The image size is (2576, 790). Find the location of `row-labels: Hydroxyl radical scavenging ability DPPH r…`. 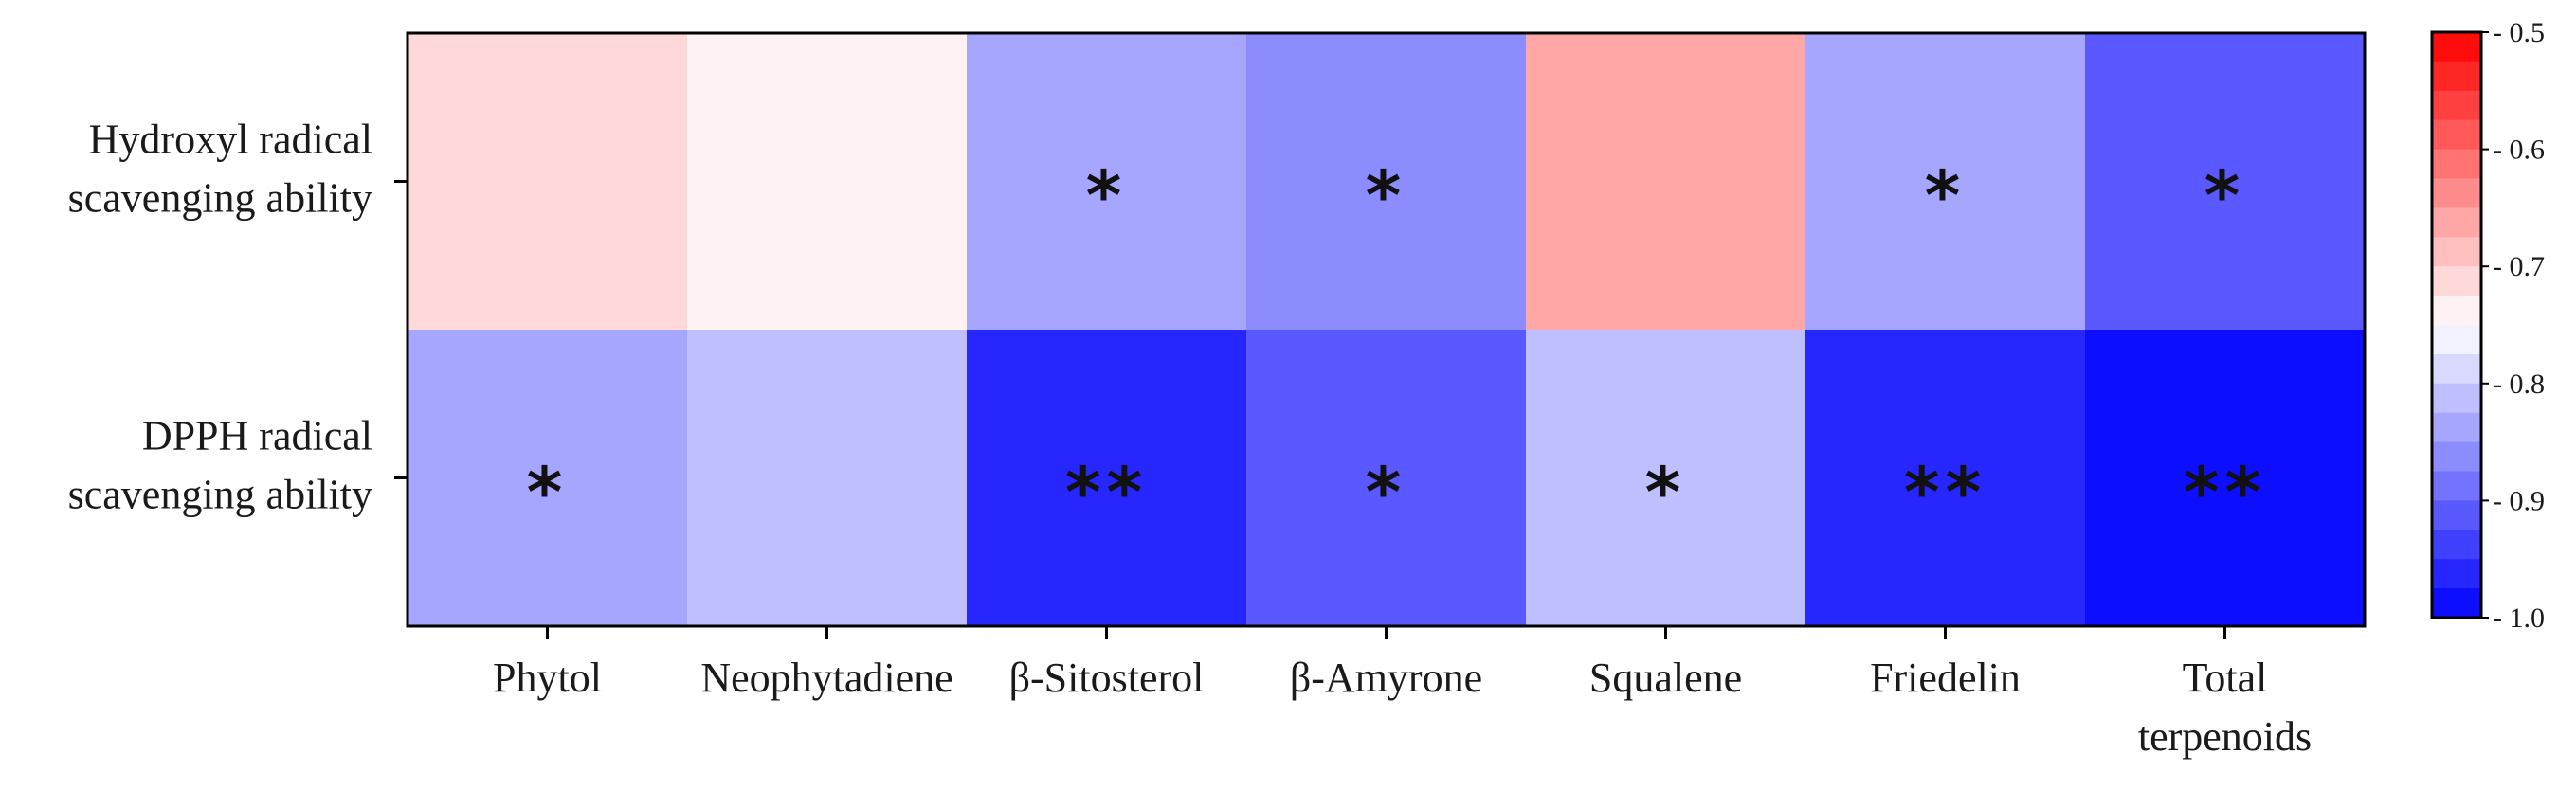

row-labels: Hydroxyl radical scavenging ability DPPH r… is located at coordinates (238, 317).